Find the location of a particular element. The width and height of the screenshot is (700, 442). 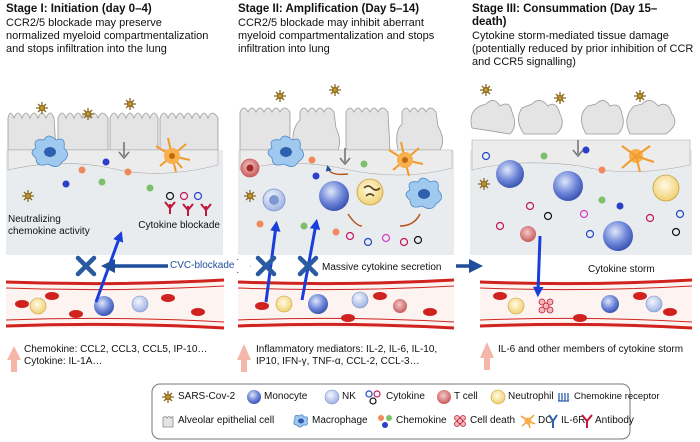

cvc-blockade-label: CVC-blockade is located at coordinates (210, 266).